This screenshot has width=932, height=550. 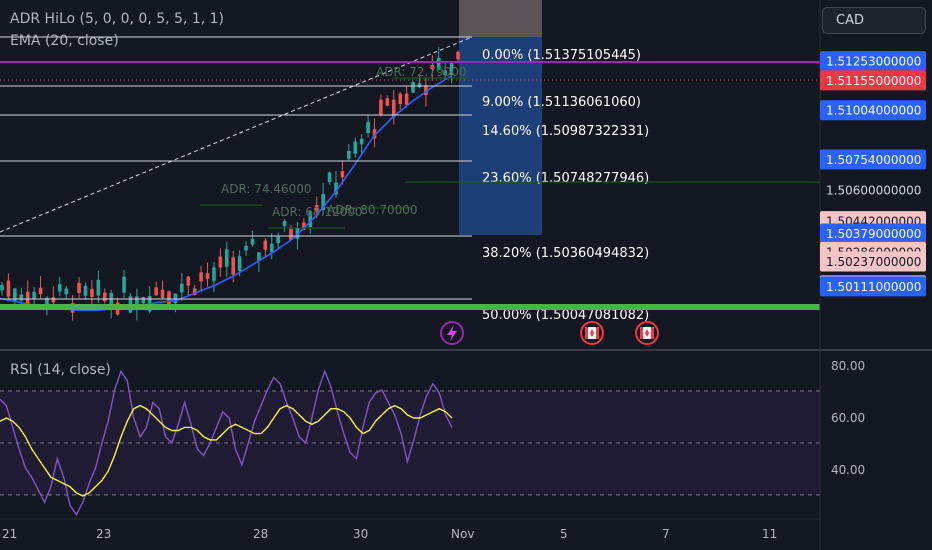 What do you see at coordinates (838, 418) in the screenshot?
I see `rsi-tick-60: 60` at bounding box center [838, 418].